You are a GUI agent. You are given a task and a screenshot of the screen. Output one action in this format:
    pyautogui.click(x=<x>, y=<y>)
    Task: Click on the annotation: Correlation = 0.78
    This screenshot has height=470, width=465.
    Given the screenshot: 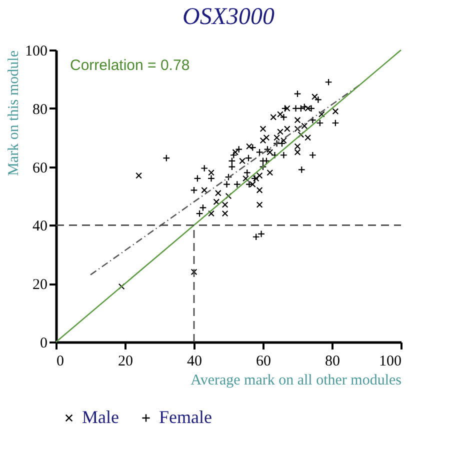 What is the action you would take?
    pyautogui.click(x=130, y=65)
    